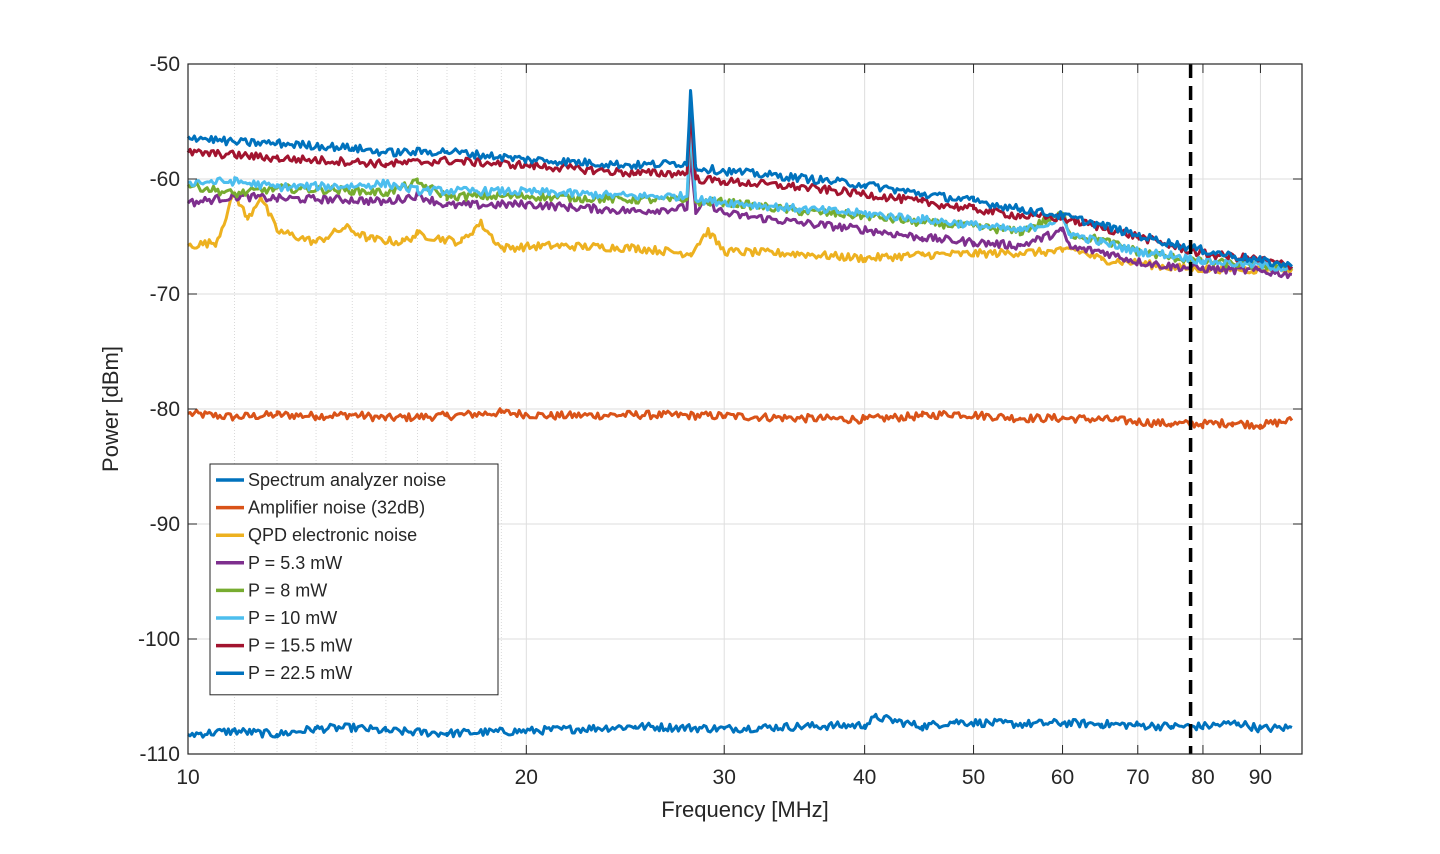  Describe the element at coordinates (187, 777) in the screenshot. I see `x-tick-label: 10` at that location.